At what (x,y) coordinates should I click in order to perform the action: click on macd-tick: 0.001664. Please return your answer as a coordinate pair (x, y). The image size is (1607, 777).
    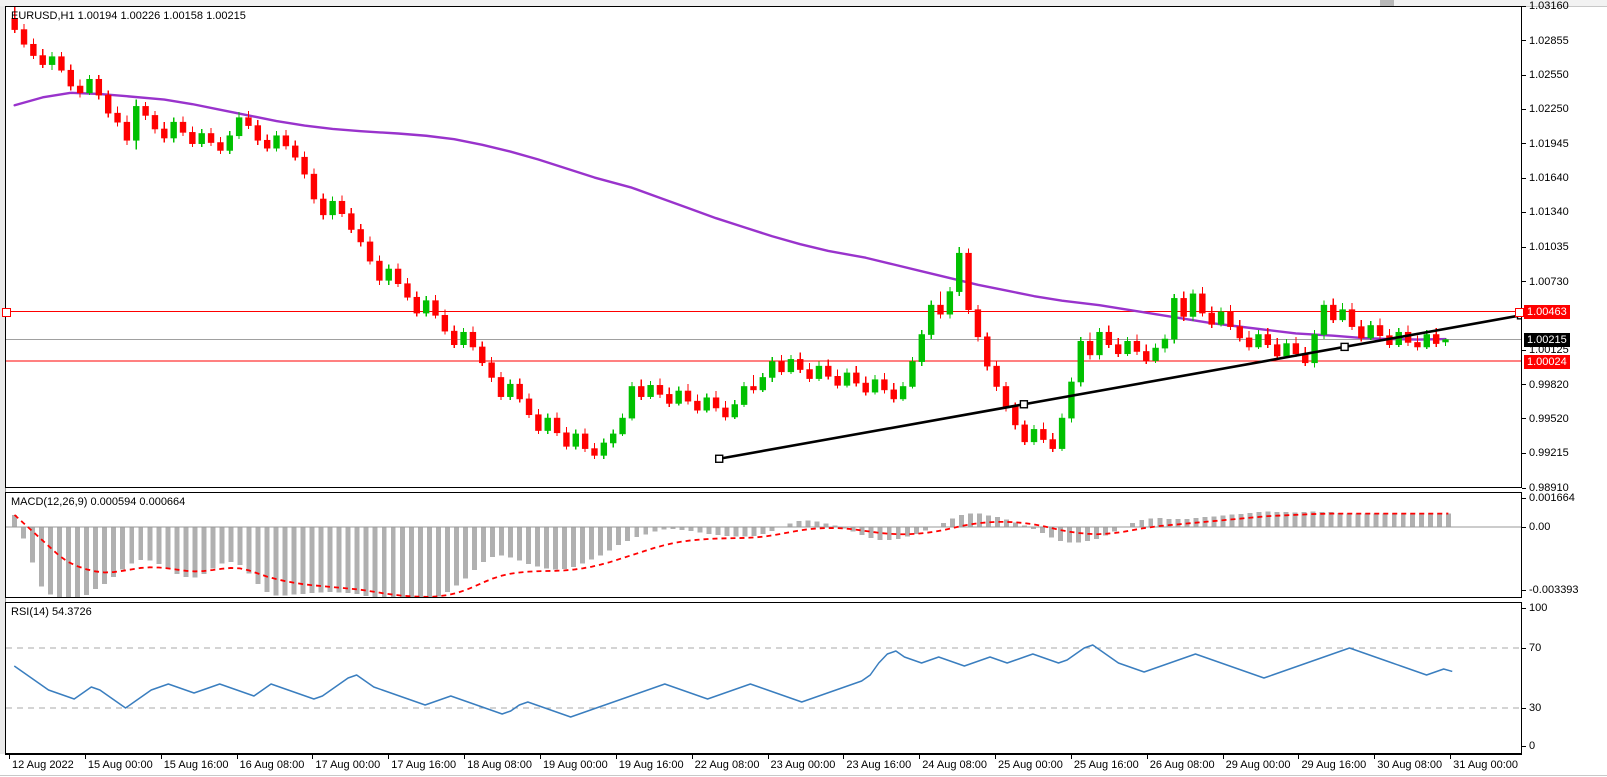
    Looking at the image, I should click on (1548, 498).